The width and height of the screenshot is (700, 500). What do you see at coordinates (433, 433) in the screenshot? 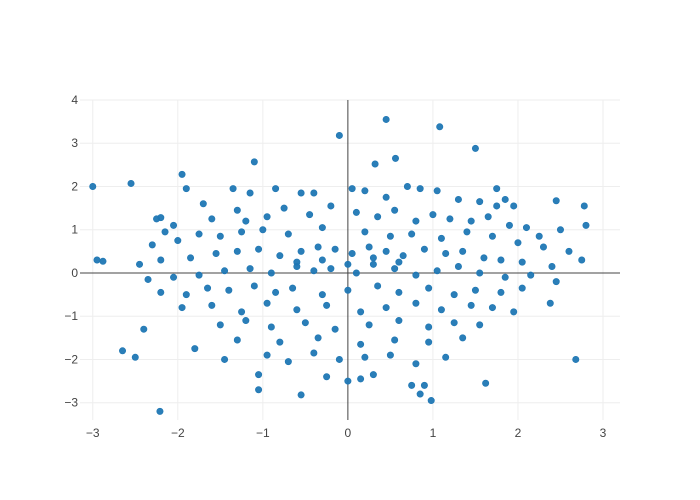
I see `x-tick-label: 1` at bounding box center [433, 433].